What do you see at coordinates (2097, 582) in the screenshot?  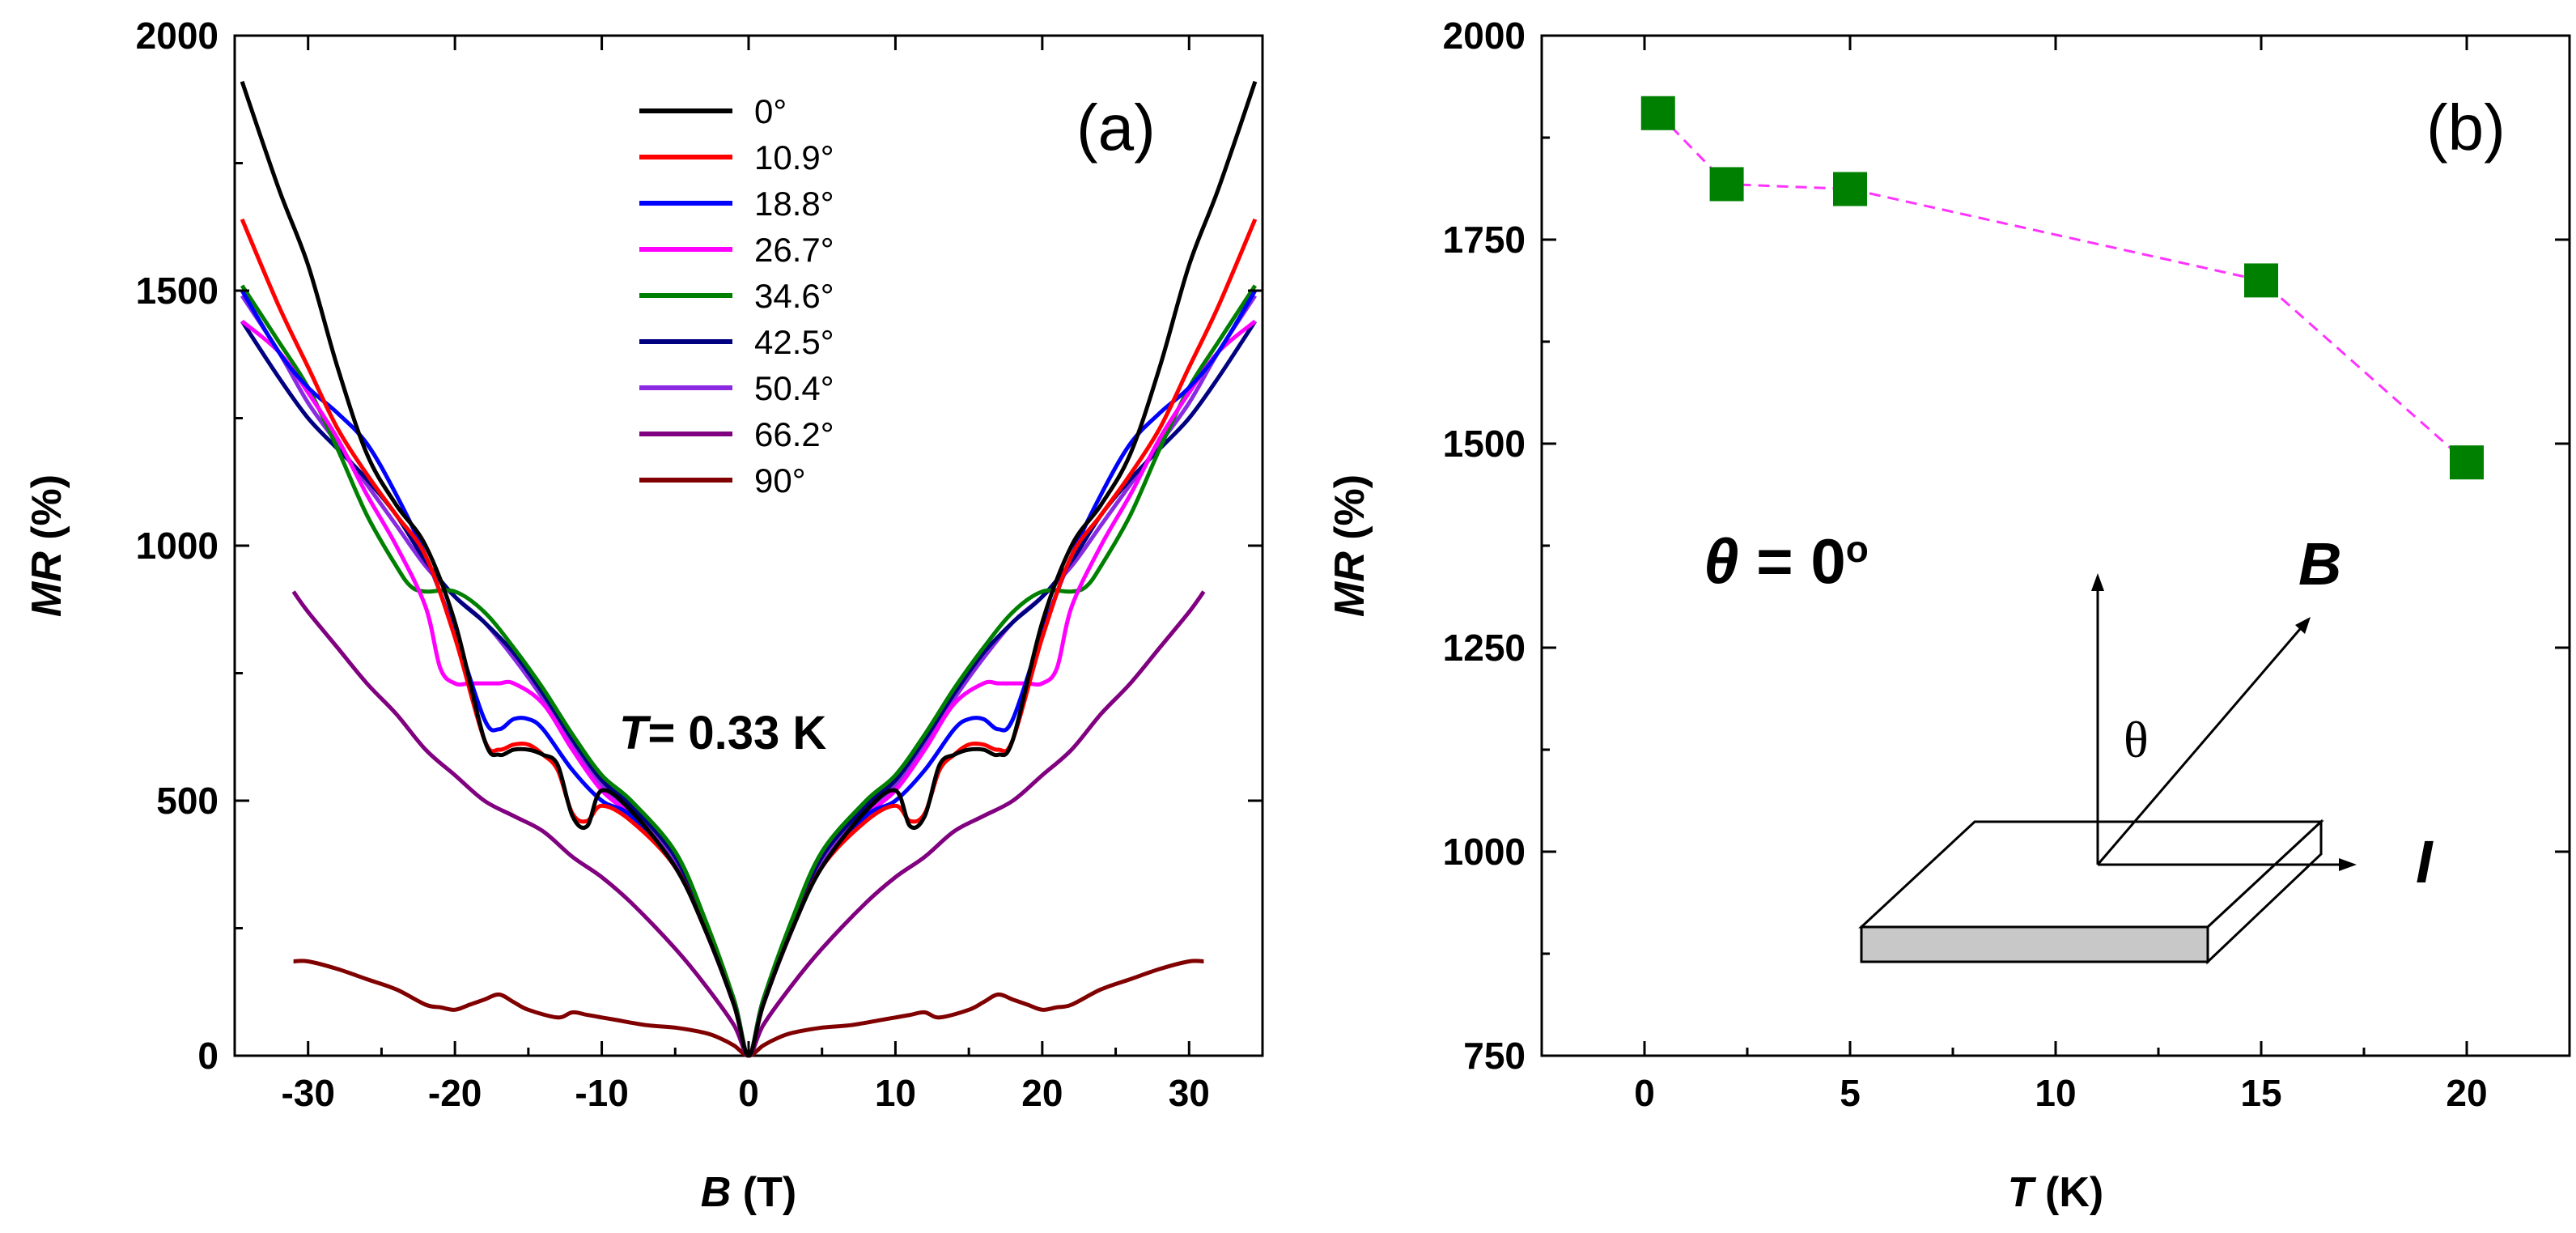 I see `vertical-arrowhead` at bounding box center [2097, 582].